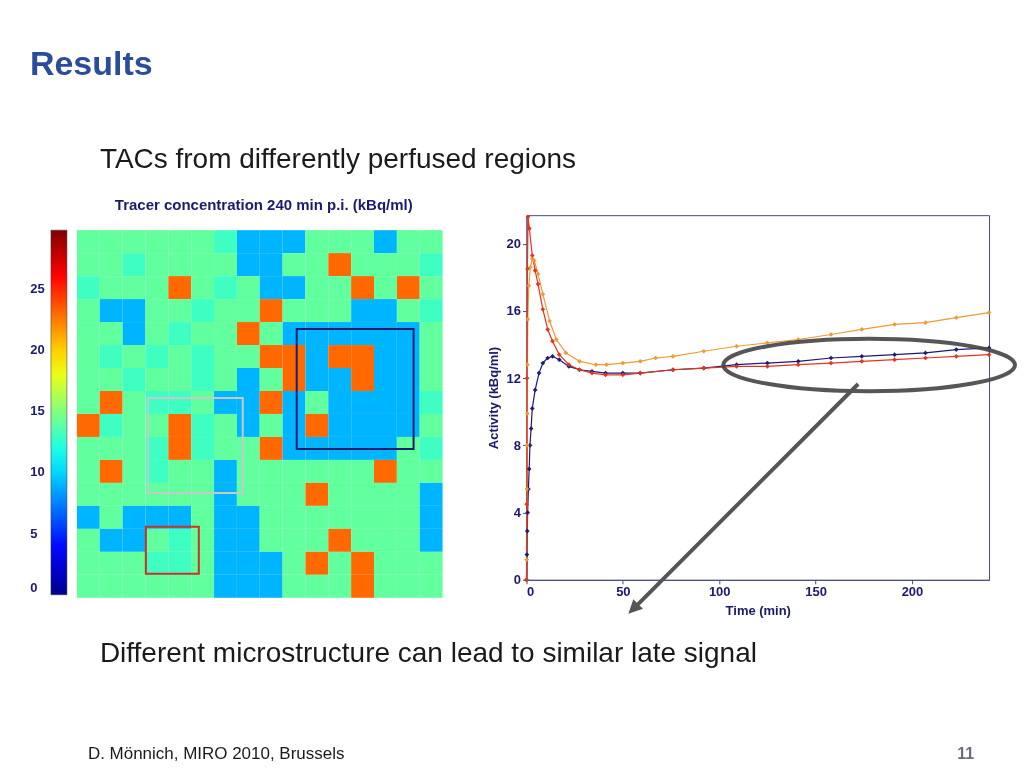  I want to click on y-axis-title: Activity (kBq/ml), so click(493, 398).